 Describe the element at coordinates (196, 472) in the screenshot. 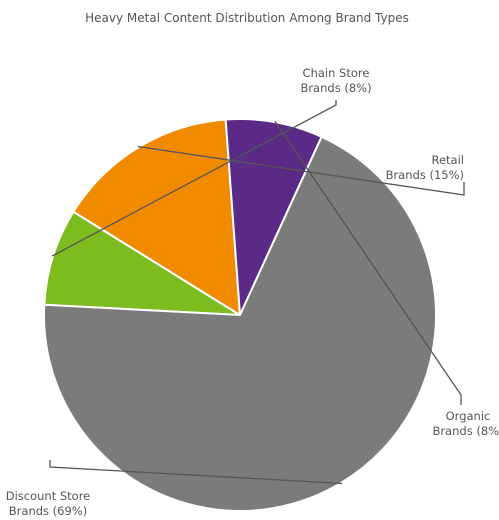

I see `leader-line-discount-store-brands` at that location.